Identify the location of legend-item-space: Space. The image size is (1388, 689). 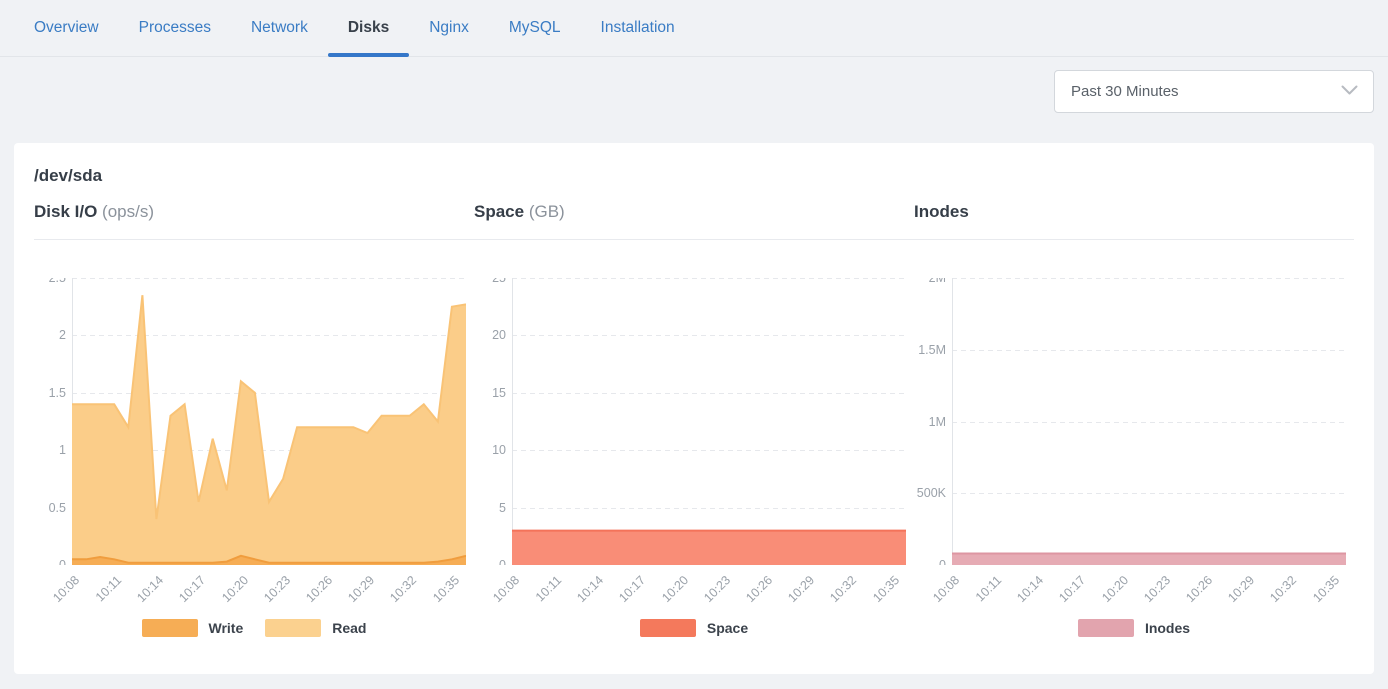
(694, 628).